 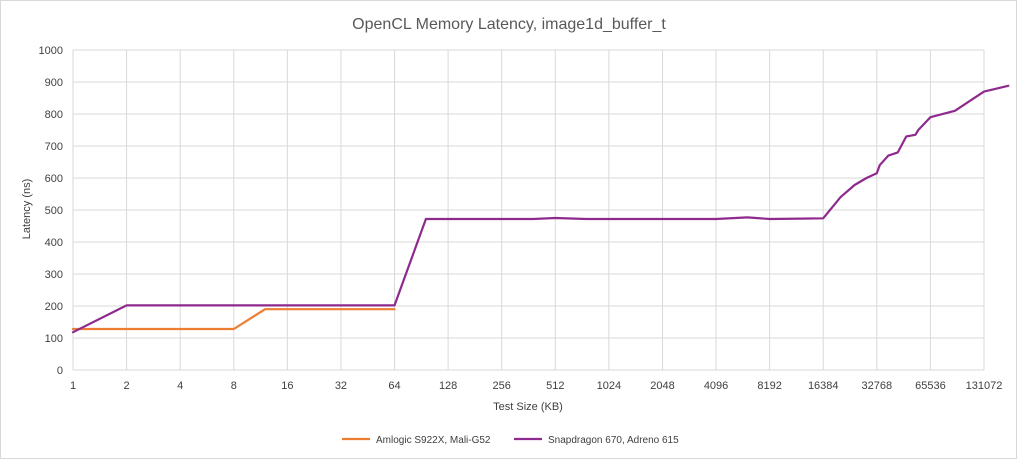 I want to click on y-tick-label: 800, so click(x=54, y=115).